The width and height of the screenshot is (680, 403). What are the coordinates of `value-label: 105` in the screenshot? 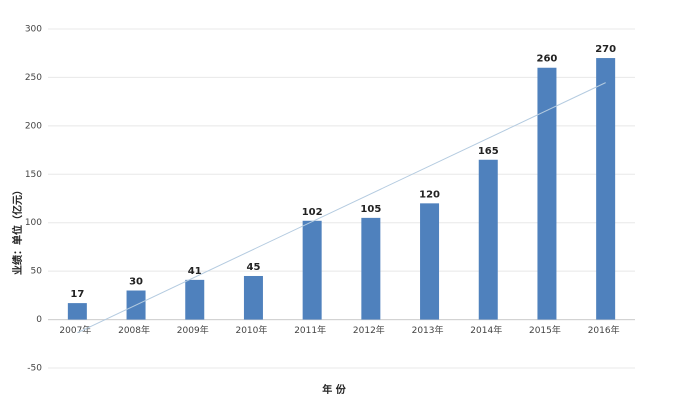 It's located at (370, 209).